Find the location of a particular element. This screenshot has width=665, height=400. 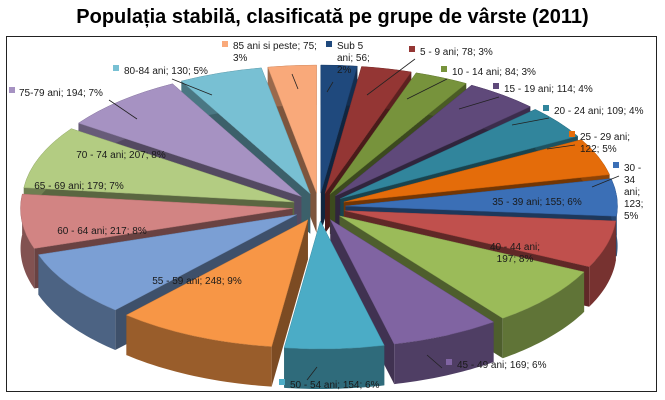

data-label-line: 197; 8% is located at coordinates (515, 259).